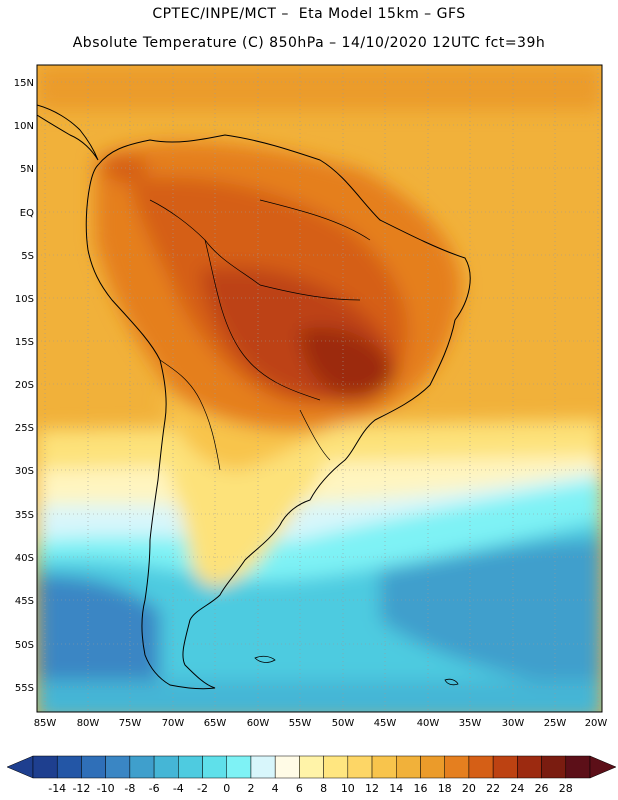 The width and height of the screenshot is (618, 800). What do you see at coordinates (24, 471) in the screenshot?
I see `lat-label: 30S` at bounding box center [24, 471].